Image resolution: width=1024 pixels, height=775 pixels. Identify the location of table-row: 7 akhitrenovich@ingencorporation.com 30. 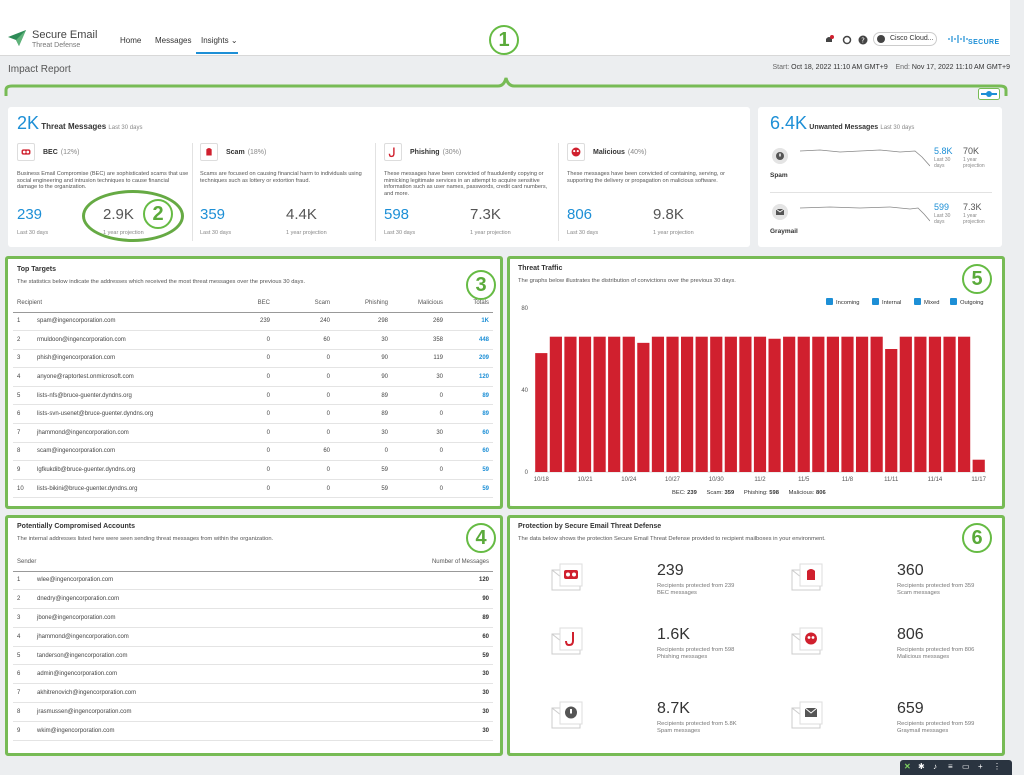
(253, 693).